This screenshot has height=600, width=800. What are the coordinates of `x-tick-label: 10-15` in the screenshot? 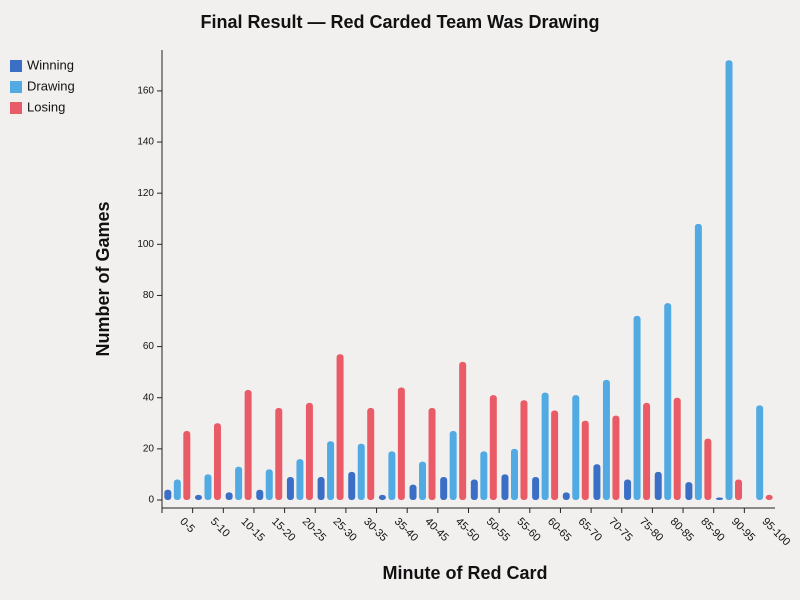 It's located at (253, 530).